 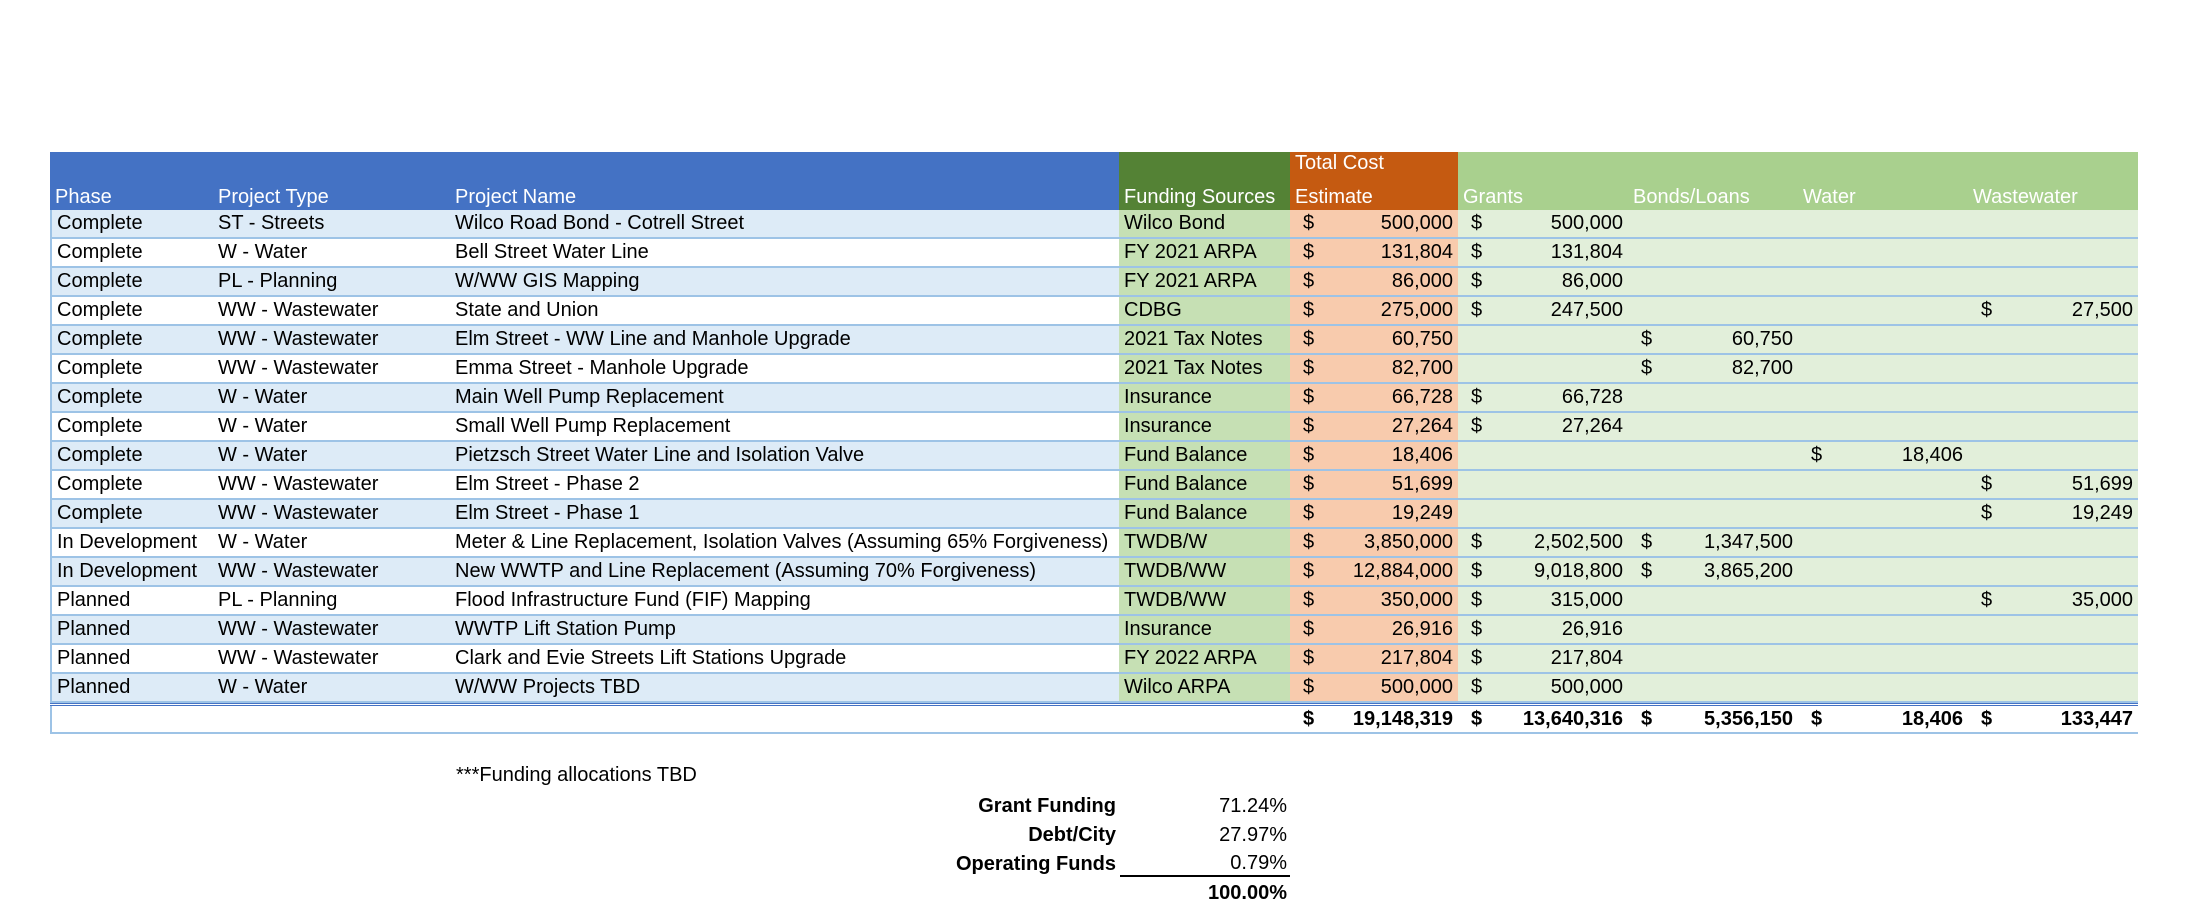 I want to click on project-name-cell: W/WW GIS Mapping, so click(x=784, y=281).